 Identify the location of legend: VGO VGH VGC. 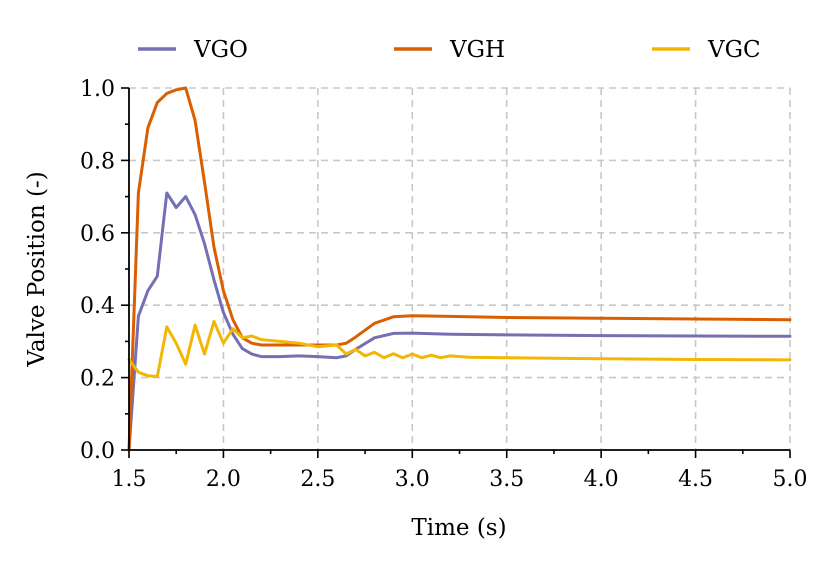
(449, 50).